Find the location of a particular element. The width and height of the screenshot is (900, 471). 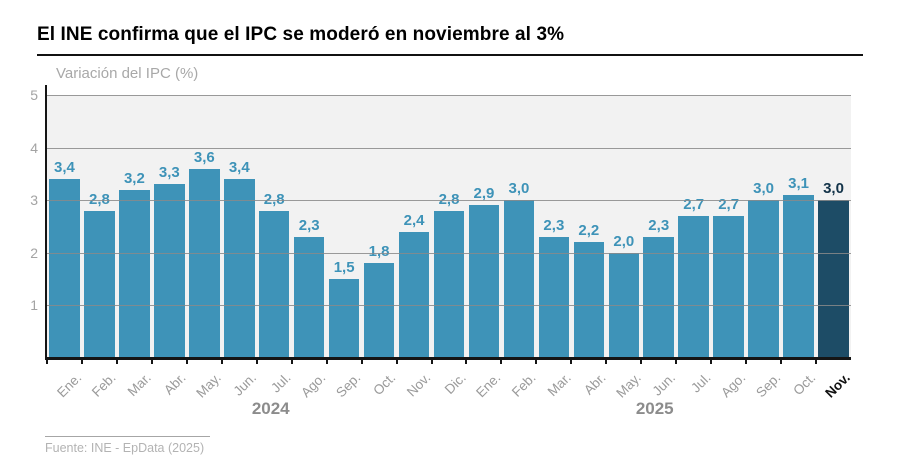

bar-value-label: 3,6 is located at coordinates (204, 157).